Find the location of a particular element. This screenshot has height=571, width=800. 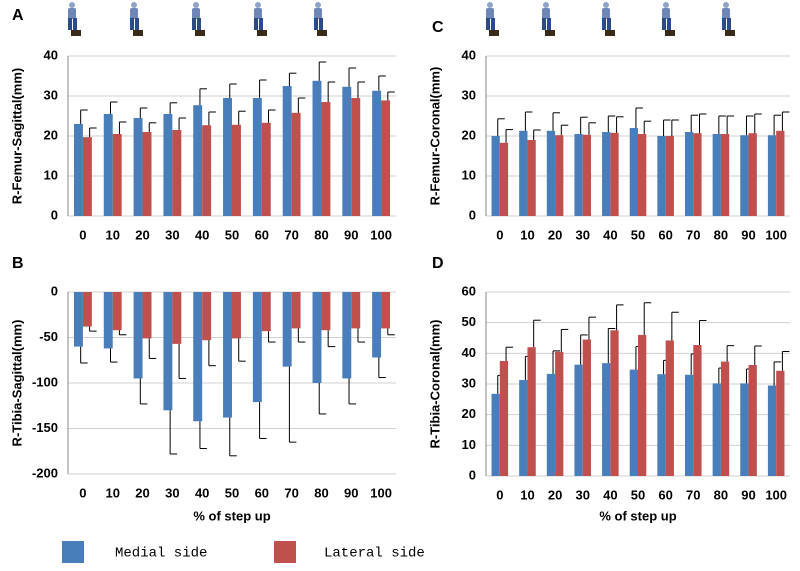

y-tick-label: 40 is located at coordinates (51, 54).